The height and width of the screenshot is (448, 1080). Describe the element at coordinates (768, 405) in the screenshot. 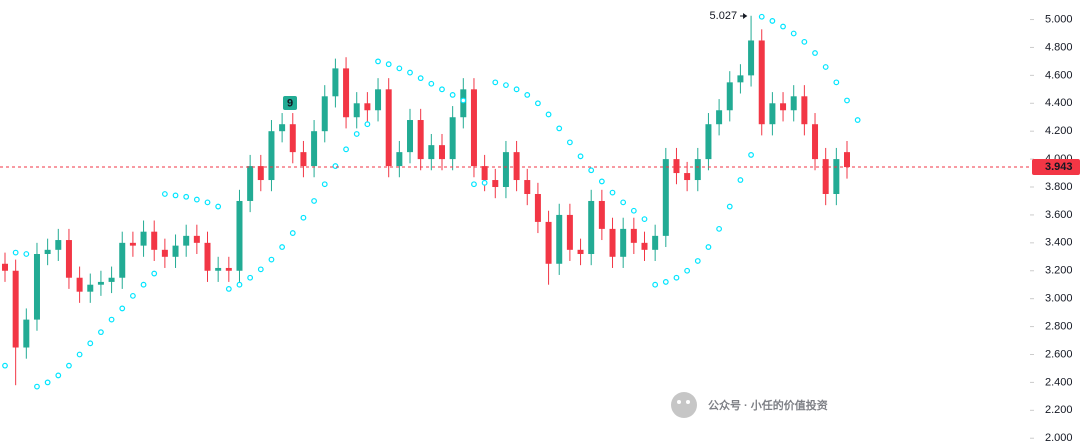

I see `watermark-text: 公众号 · 小任的价值投资` at that location.